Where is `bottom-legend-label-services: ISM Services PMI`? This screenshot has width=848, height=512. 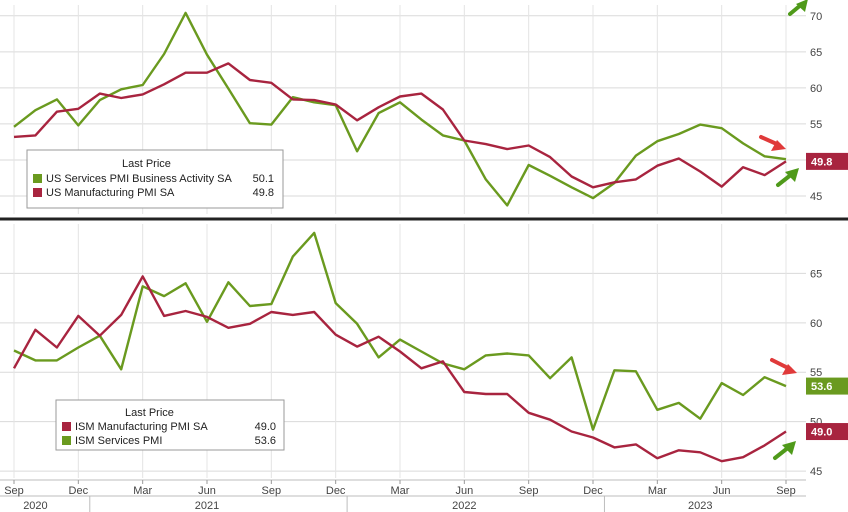 bottom-legend-label-services: ISM Services PMI is located at coordinates (118, 441).